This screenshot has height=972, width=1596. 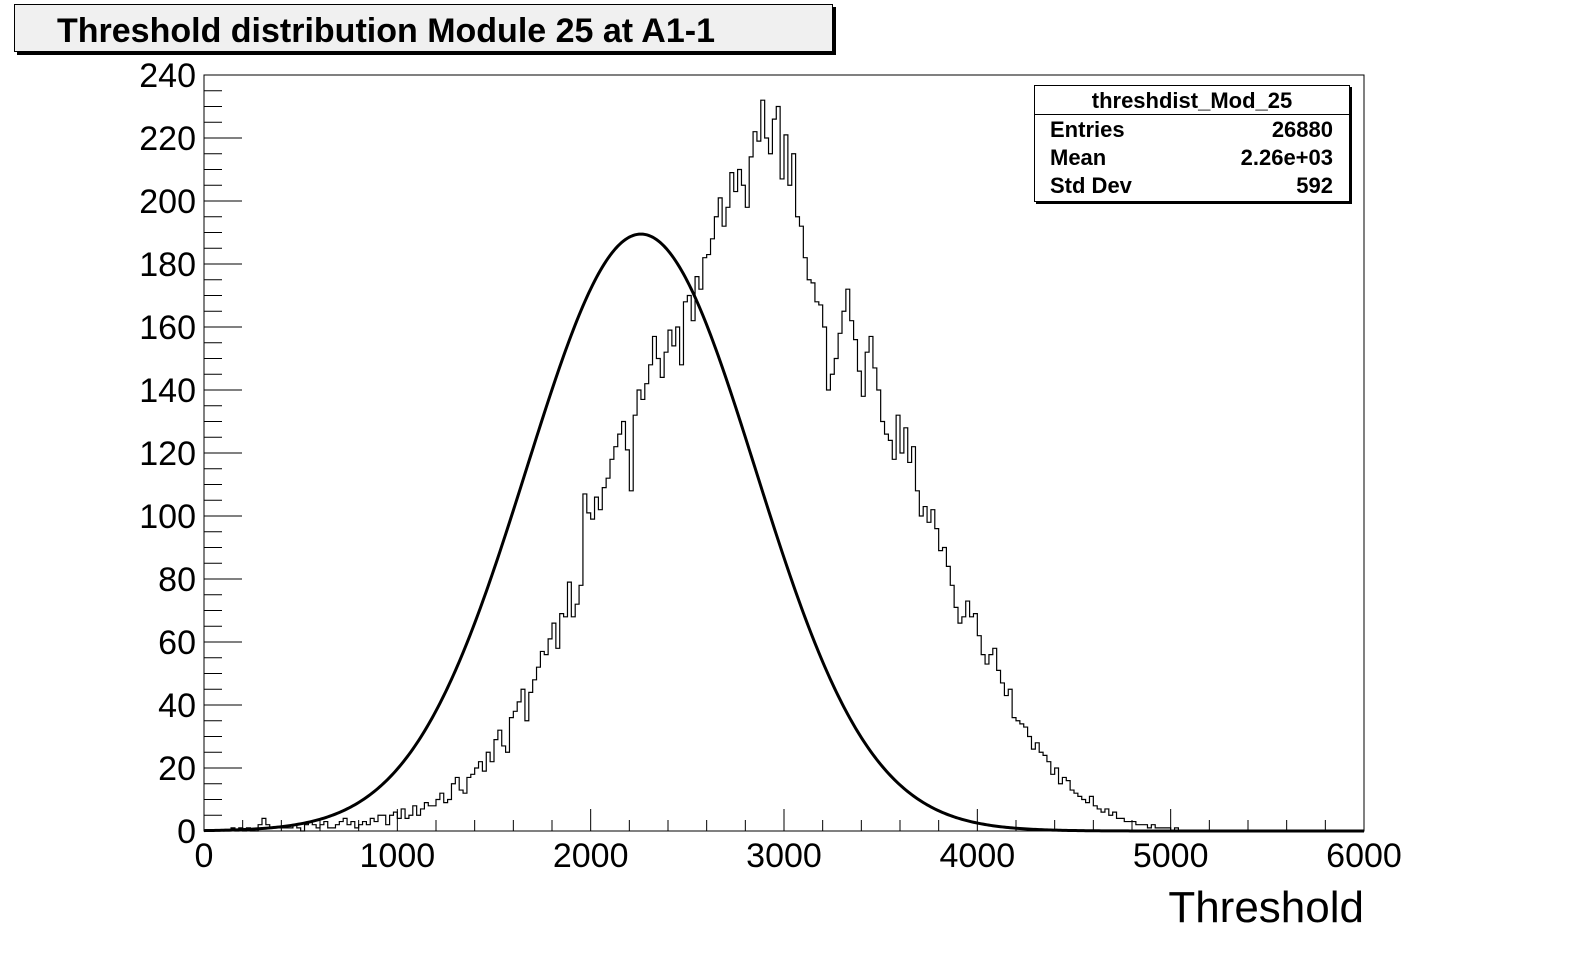 What do you see at coordinates (1078, 157) in the screenshot?
I see `stats-label: Mean` at bounding box center [1078, 157].